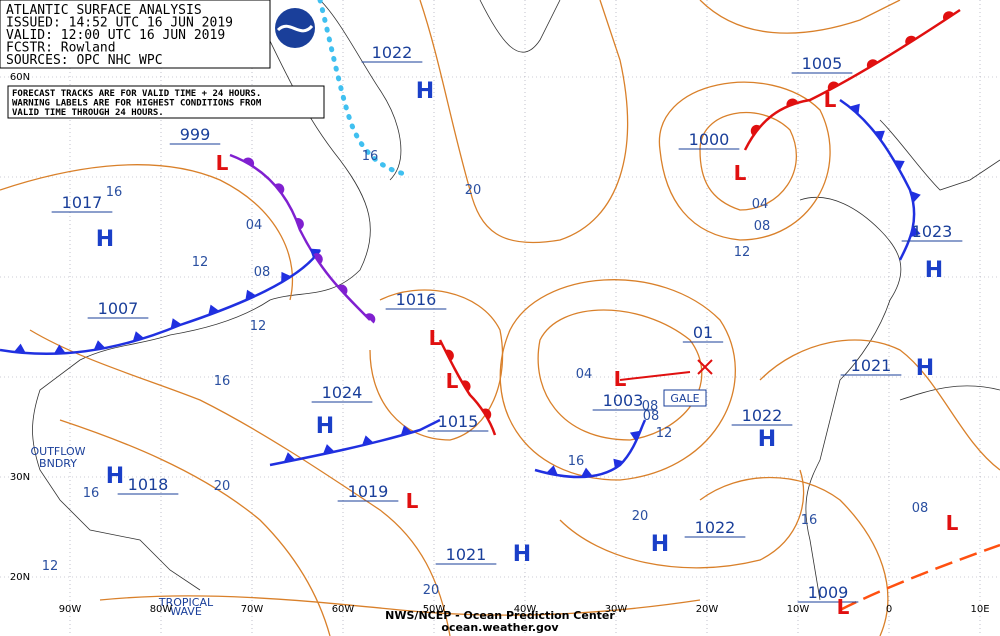 The height and width of the screenshot is (636, 1000). What do you see at coordinates (707, 609) in the screenshot?
I see `lon-label: 20W` at bounding box center [707, 609].